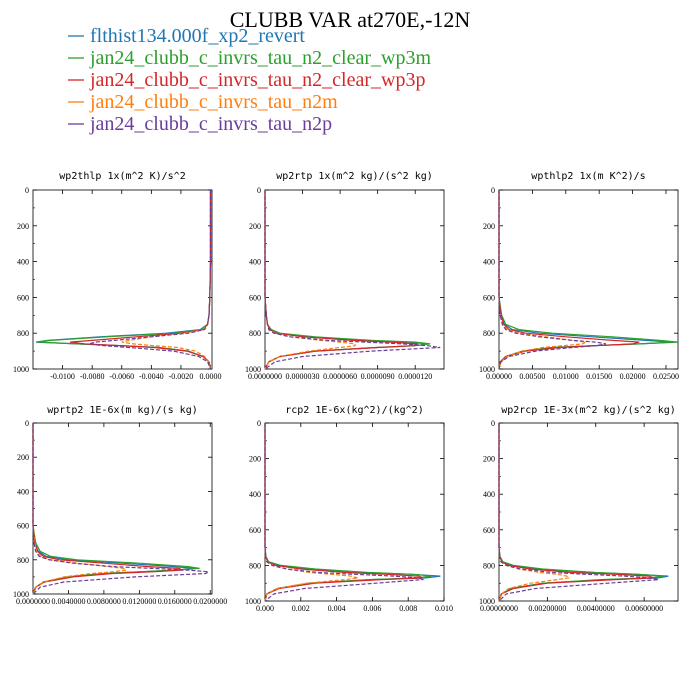 The height and width of the screenshot is (700, 700). I want to click on x-tick-label: 0.0000, so click(211, 376).